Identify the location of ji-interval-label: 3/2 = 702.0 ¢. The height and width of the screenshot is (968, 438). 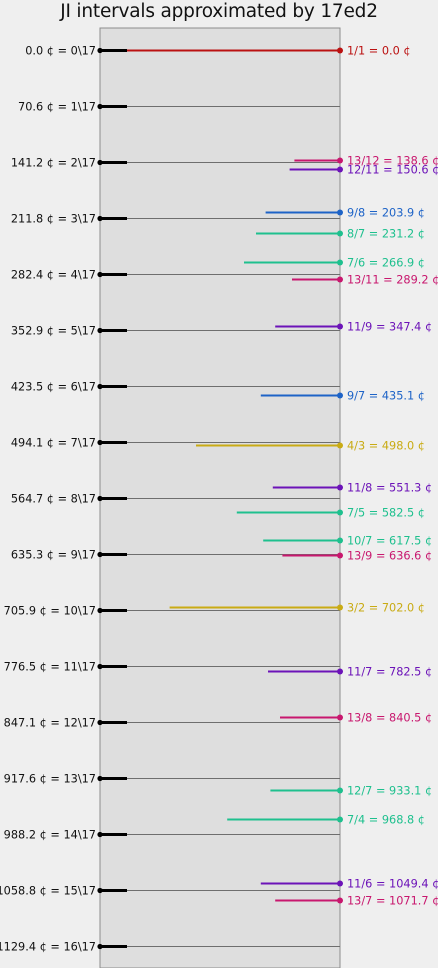
(386, 608).